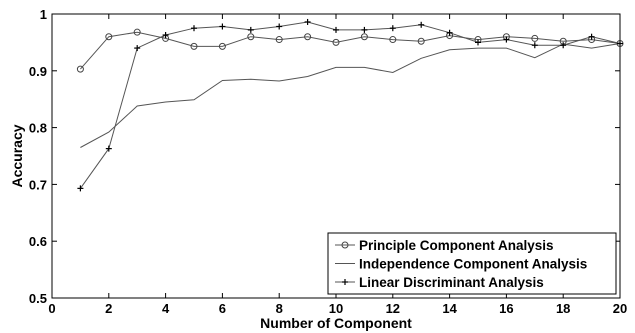 Image resolution: width=635 pixels, height=333 pixels. Describe the element at coordinates (279, 308) in the screenshot. I see `x-tick-label: 8` at that location.